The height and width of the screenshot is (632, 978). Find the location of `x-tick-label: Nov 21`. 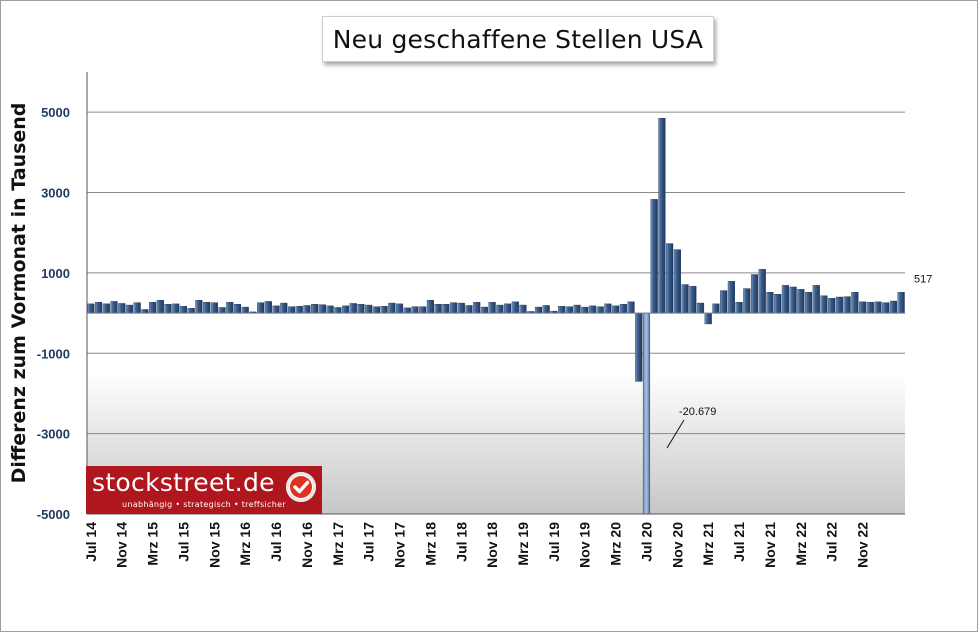

x-tick-label: Nov 21 is located at coordinates (770, 545).